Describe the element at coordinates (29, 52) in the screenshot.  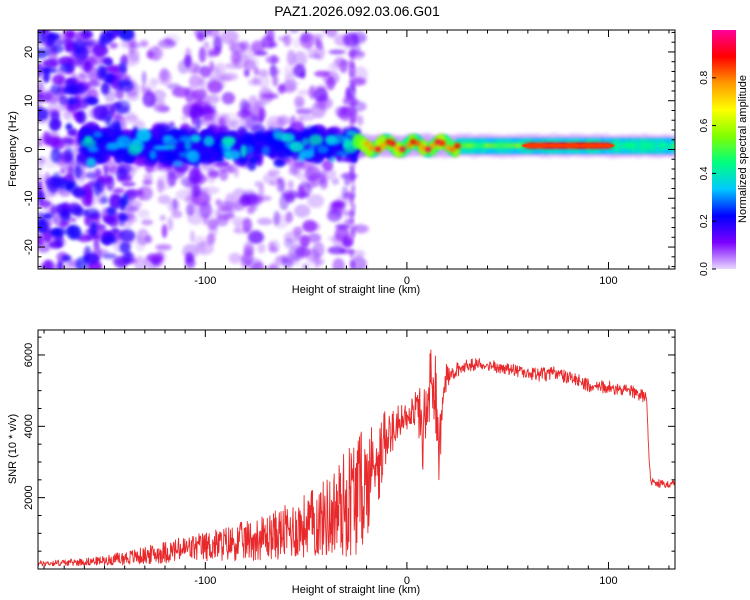
I see `y-tick-label: 20` at that location.